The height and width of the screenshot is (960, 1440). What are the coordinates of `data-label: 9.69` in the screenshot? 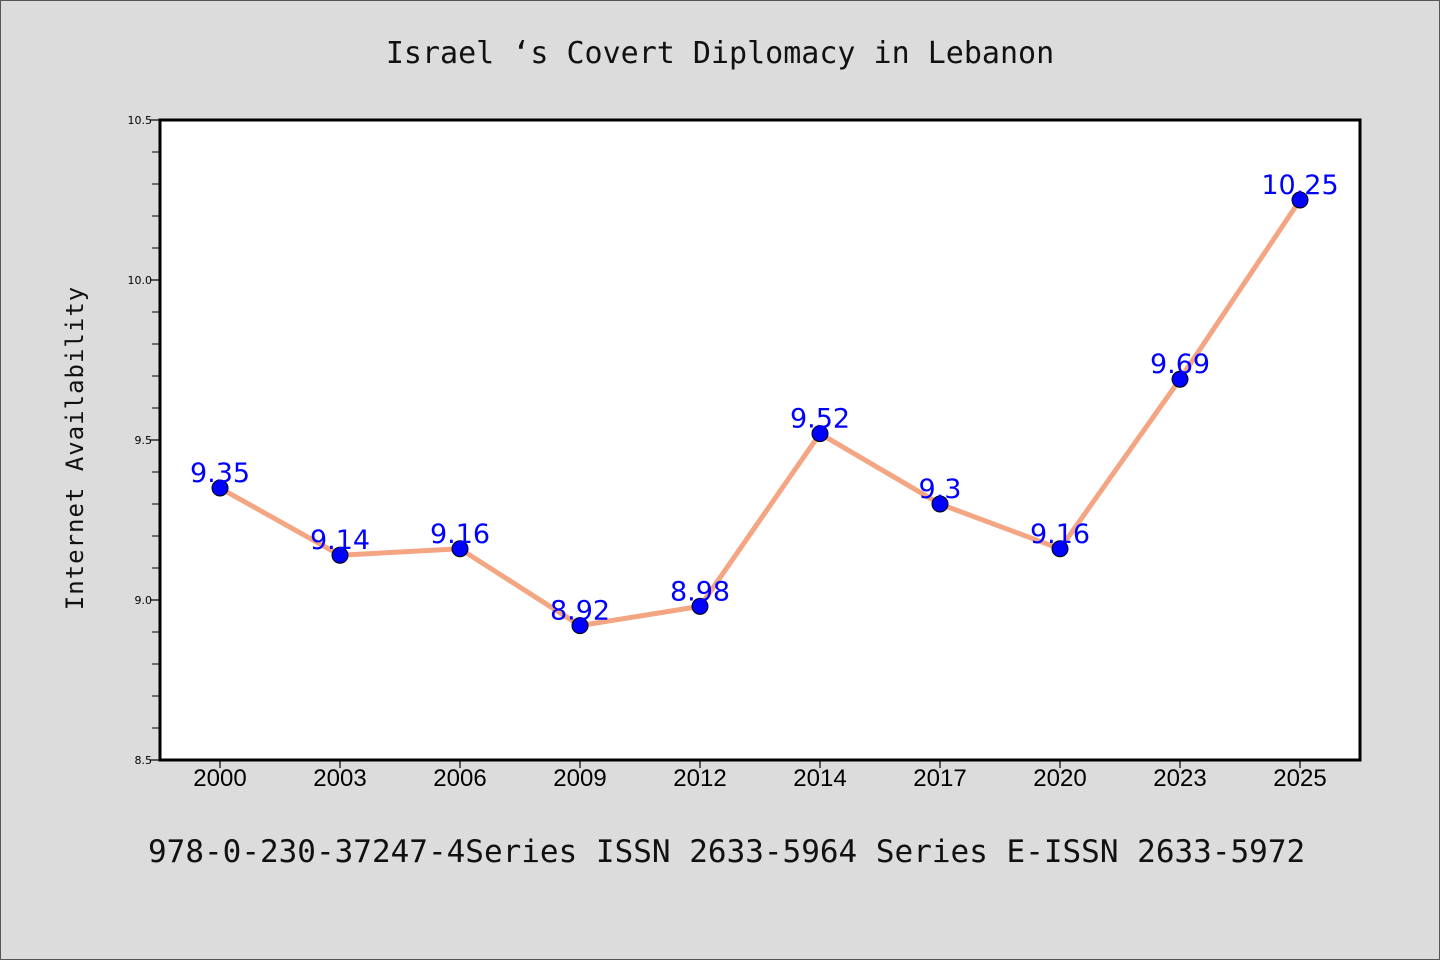 It's located at (1180, 364).